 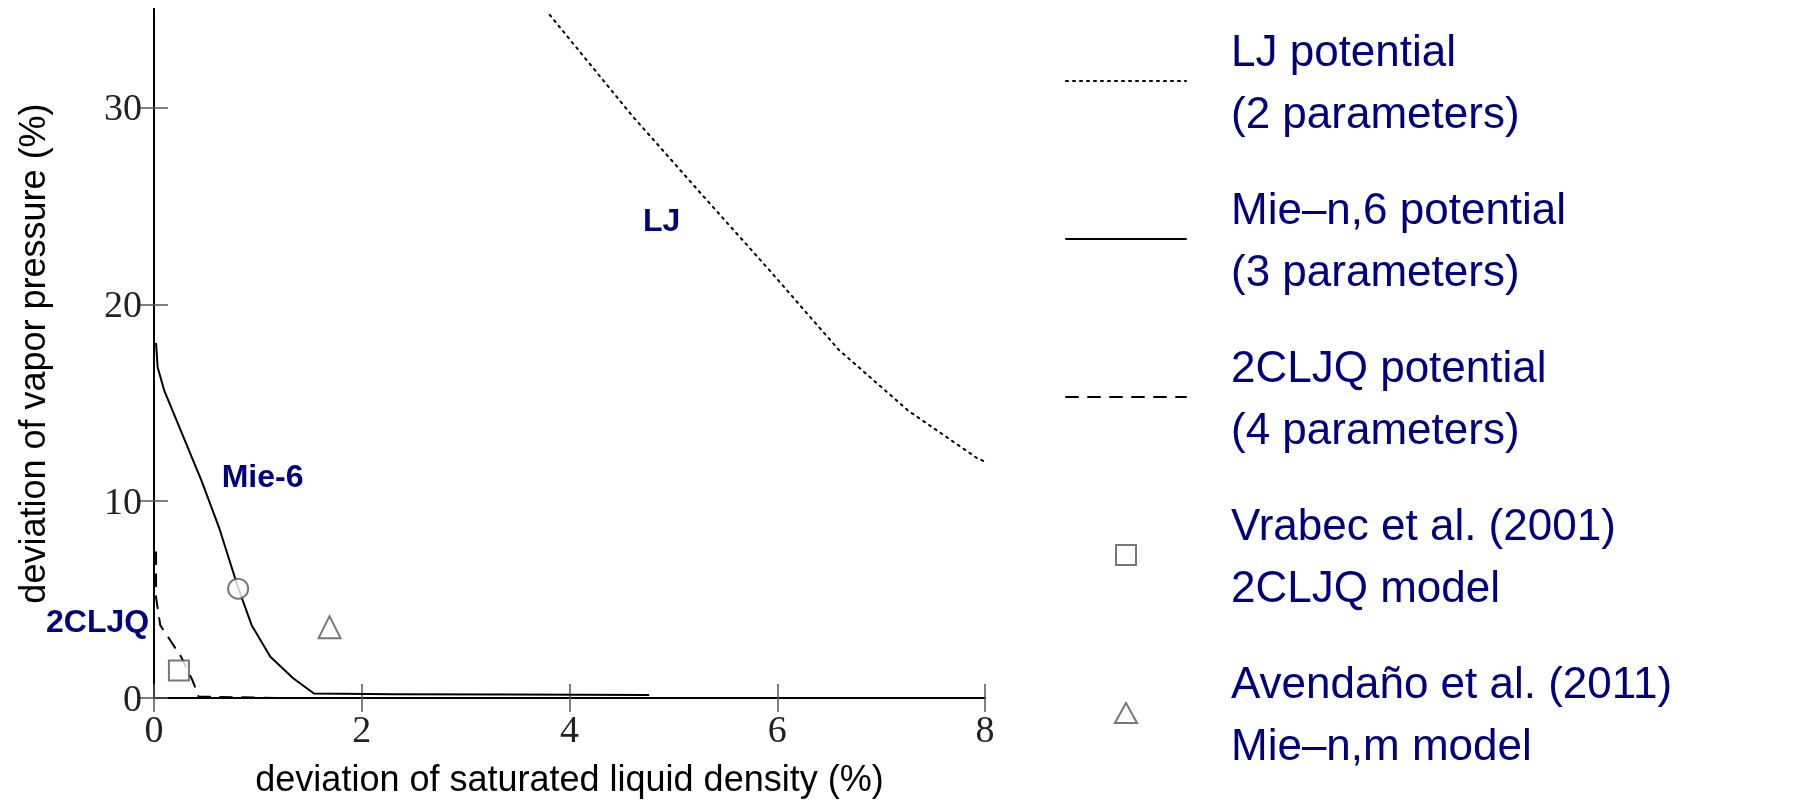 I want to click on y-tick-label: 10, so click(x=123, y=501).